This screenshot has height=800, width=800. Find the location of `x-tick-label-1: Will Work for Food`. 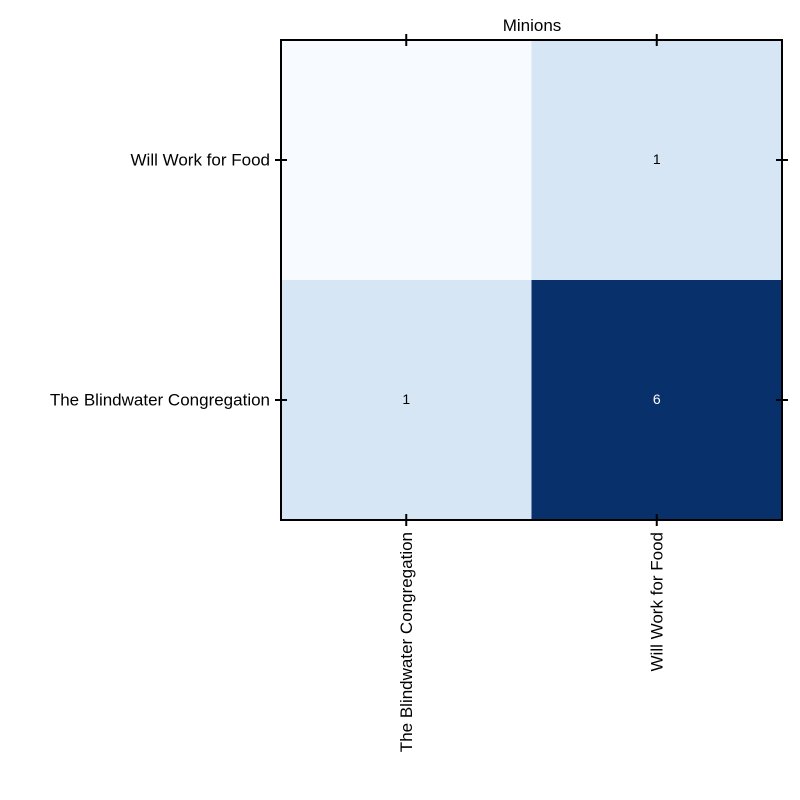

x-tick-label-1: Will Work for Food is located at coordinates (656, 602).